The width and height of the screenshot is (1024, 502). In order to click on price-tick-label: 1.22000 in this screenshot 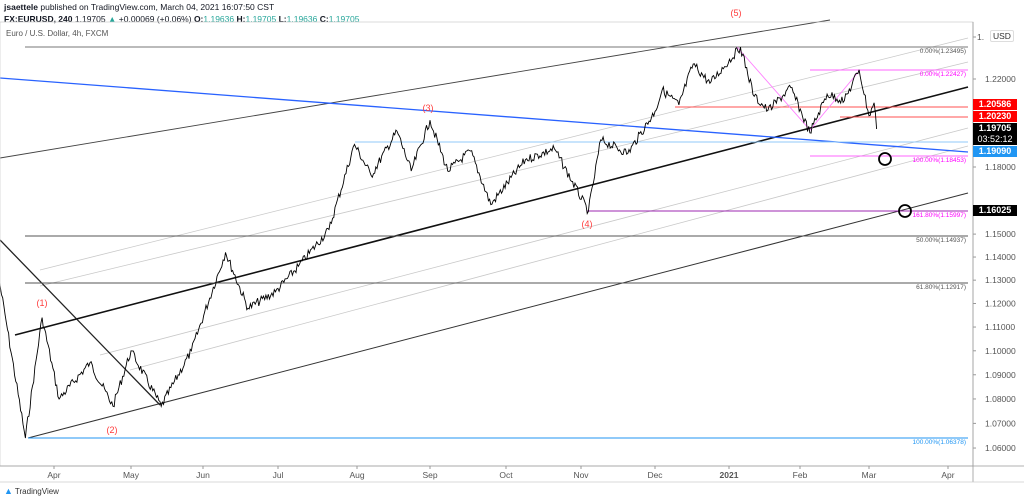, I will do `click(1000, 79)`.